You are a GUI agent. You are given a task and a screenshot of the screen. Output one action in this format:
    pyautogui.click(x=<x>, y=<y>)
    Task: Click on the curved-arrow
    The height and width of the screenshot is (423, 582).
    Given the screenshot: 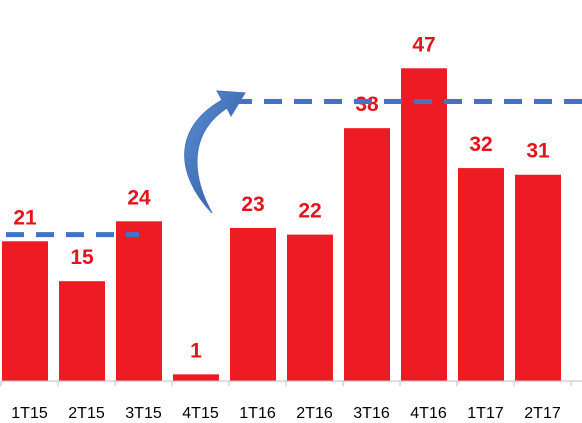 What is the action you would take?
    pyautogui.click(x=215, y=152)
    